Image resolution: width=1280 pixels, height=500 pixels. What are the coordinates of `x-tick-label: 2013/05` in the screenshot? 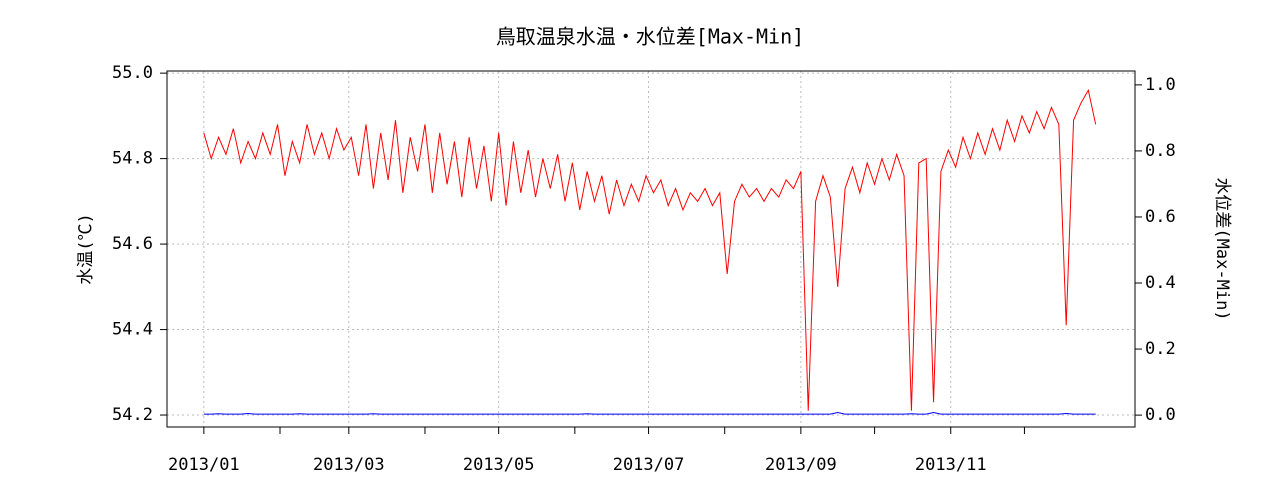 It's located at (499, 465).